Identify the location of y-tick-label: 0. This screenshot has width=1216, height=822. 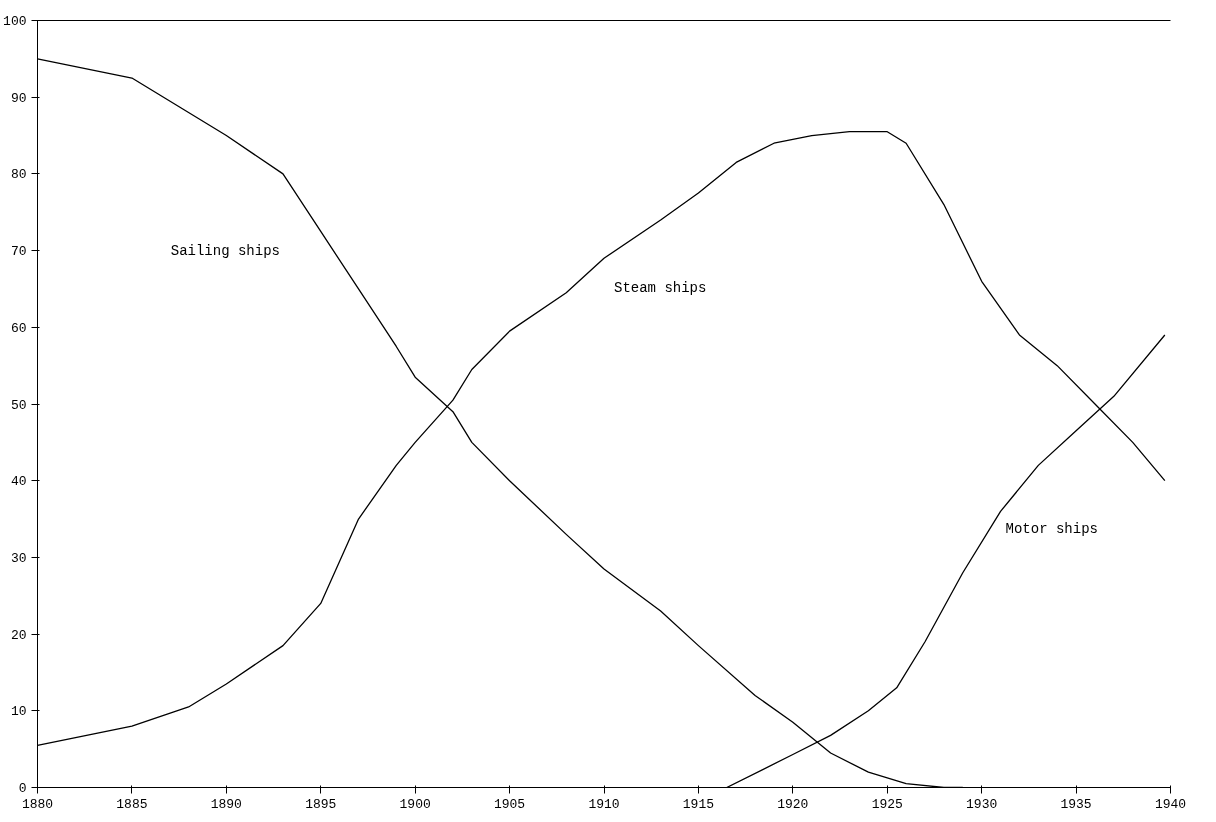
(22, 788).